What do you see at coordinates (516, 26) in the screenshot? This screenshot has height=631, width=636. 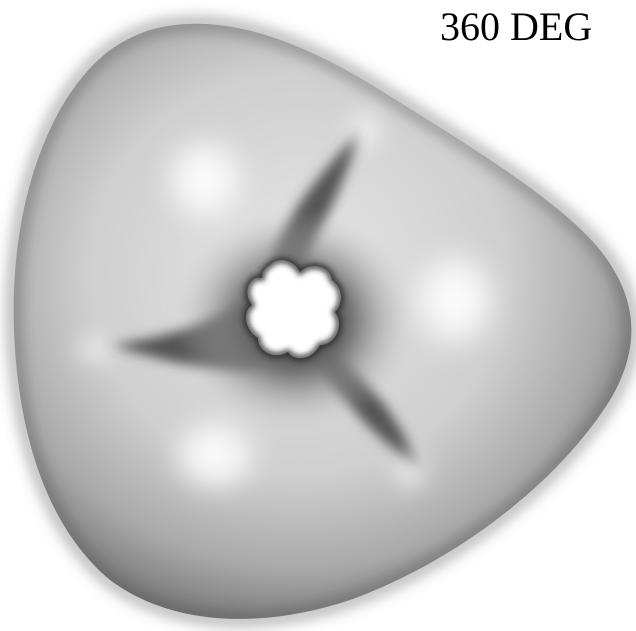 I see `view-angle-caption: 360 DEG` at bounding box center [516, 26].